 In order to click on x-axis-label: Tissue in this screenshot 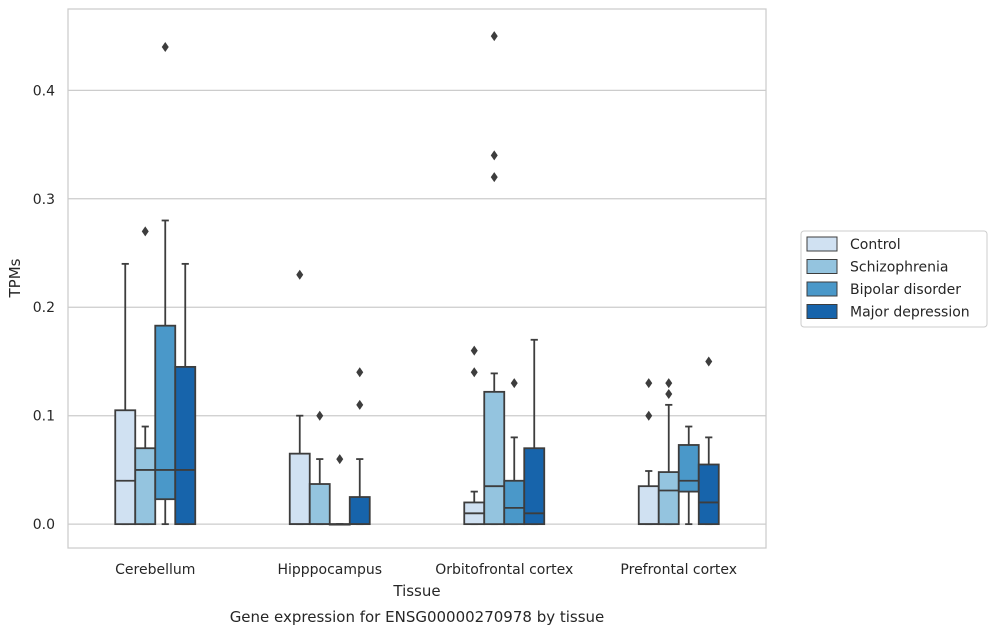, I will do `click(416, 591)`.